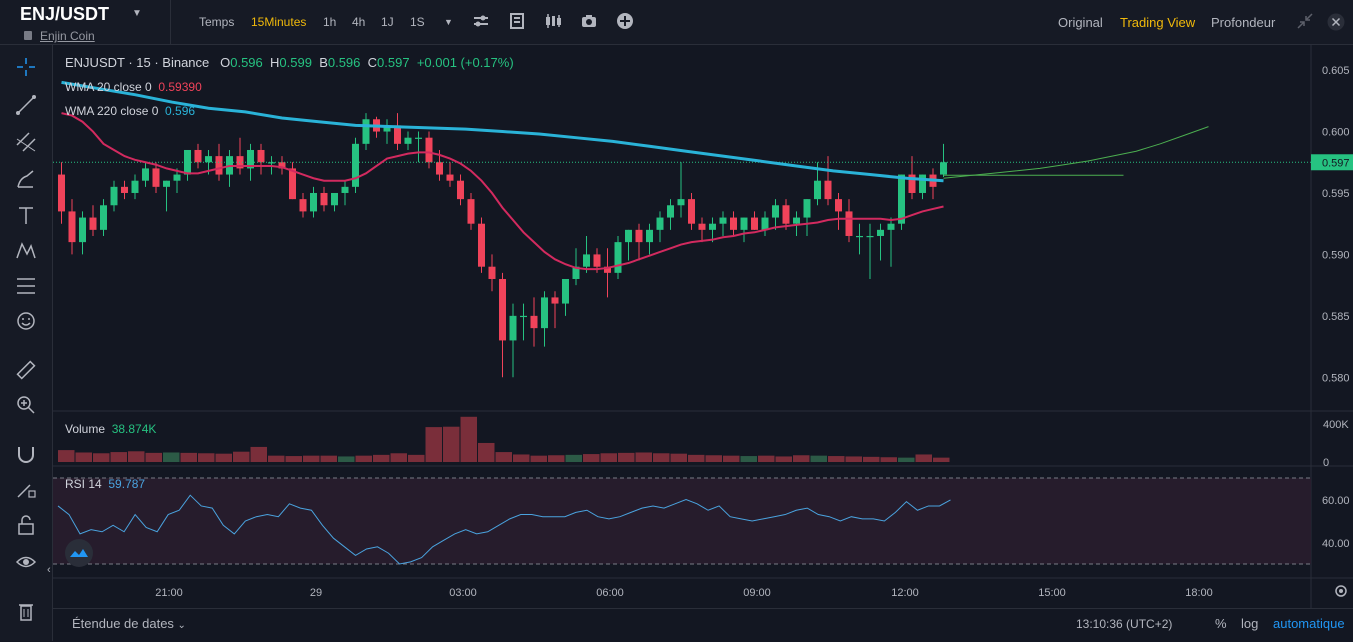 The height and width of the screenshot is (642, 1353). What do you see at coordinates (26, 489) in the screenshot?
I see `lock-drawing-icon` at bounding box center [26, 489].